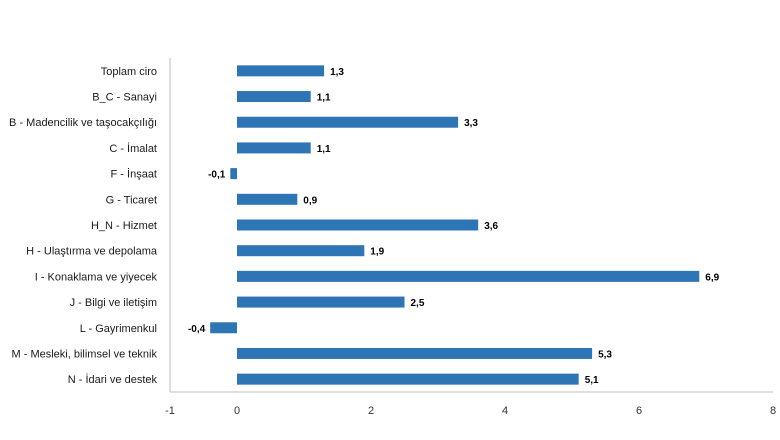 The image size is (780, 440). What do you see at coordinates (83, 123) in the screenshot?
I see `category-label: B - Madencilik ve taşocakçılığı` at bounding box center [83, 123].